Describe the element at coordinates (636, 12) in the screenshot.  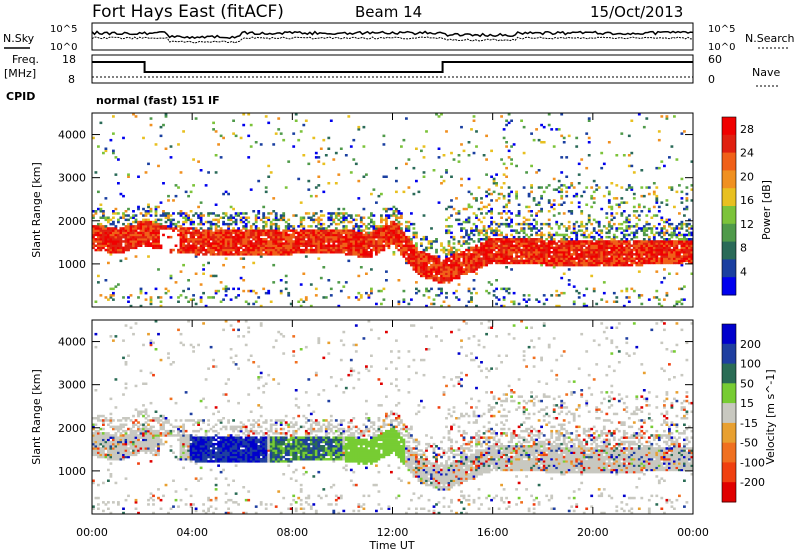
I see `date-title: 15/Oct/2013` at that location.